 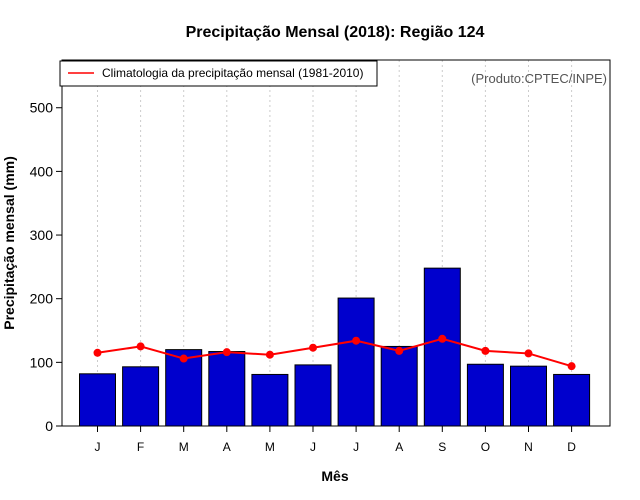 What do you see at coordinates (485, 447) in the screenshot?
I see `x-tick-label: O` at bounding box center [485, 447].